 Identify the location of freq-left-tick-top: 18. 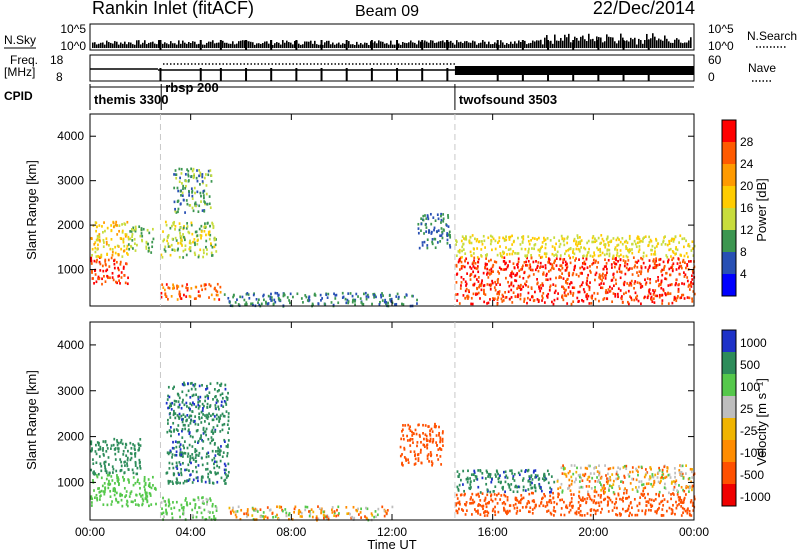
(57, 60).